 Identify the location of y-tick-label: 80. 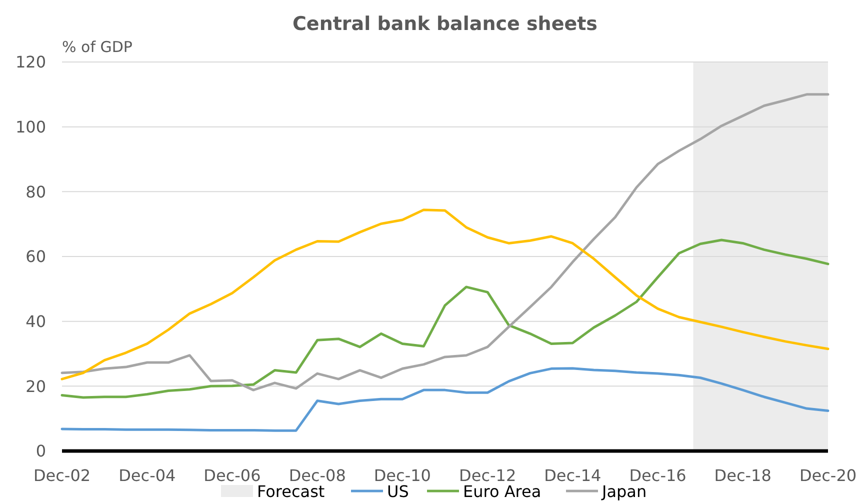
(36, 192).